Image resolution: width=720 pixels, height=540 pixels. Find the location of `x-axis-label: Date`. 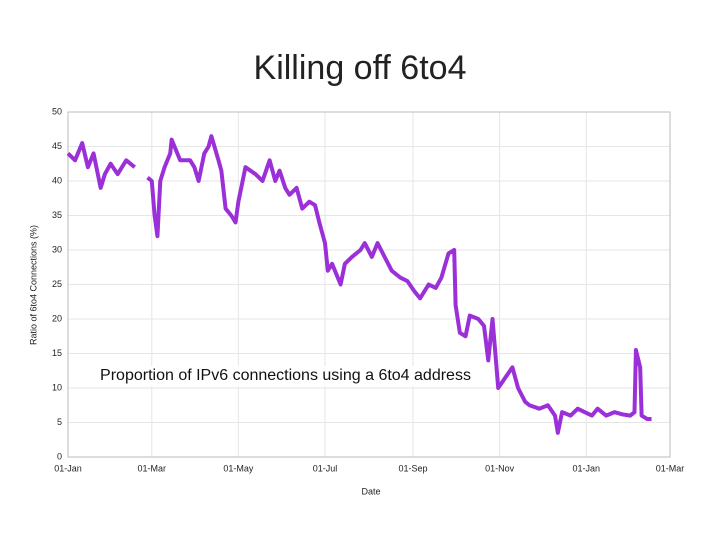

x-axis-label: Date is located at coordinates (370, 491).